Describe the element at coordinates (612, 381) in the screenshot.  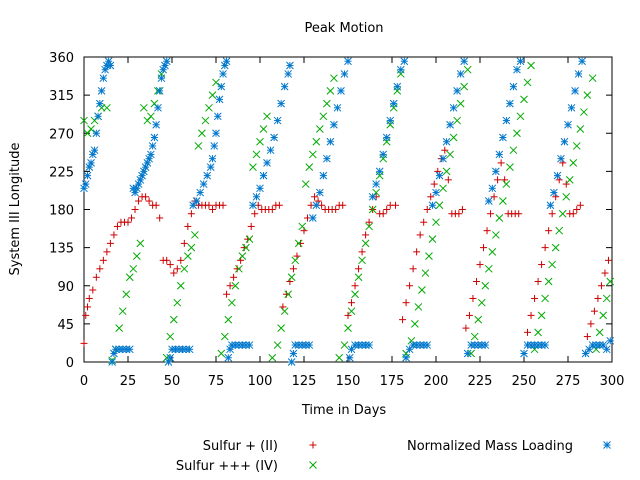
I see `x-tick-label: 300` at that location.